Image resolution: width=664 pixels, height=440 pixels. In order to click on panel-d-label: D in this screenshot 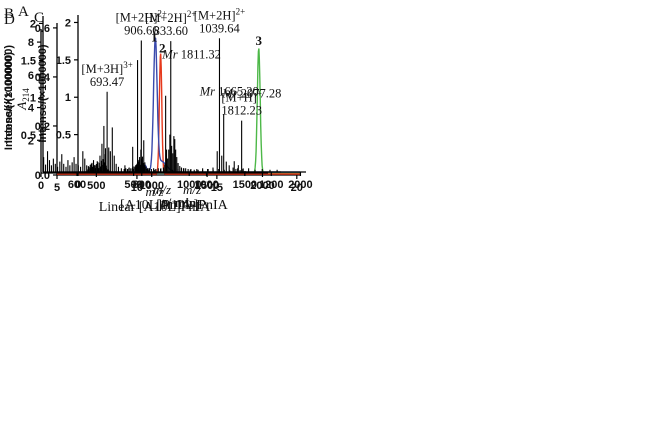, I will do `click(9, 20)`.